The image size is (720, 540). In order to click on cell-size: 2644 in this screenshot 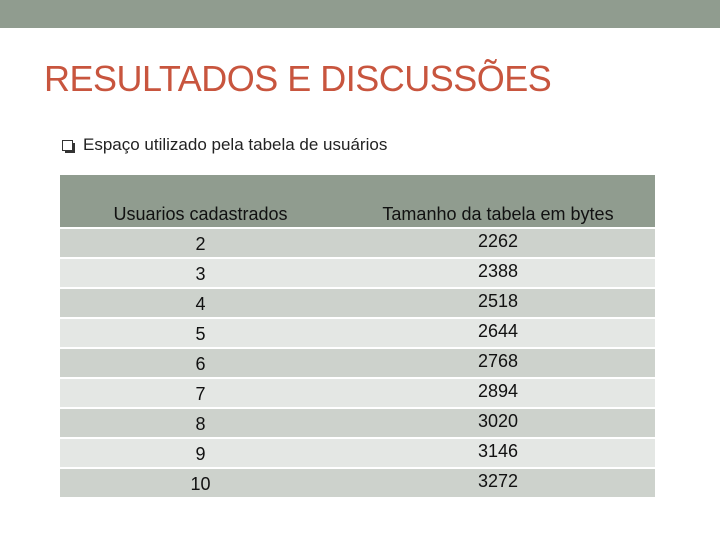, I will do `click(498, 333)`.